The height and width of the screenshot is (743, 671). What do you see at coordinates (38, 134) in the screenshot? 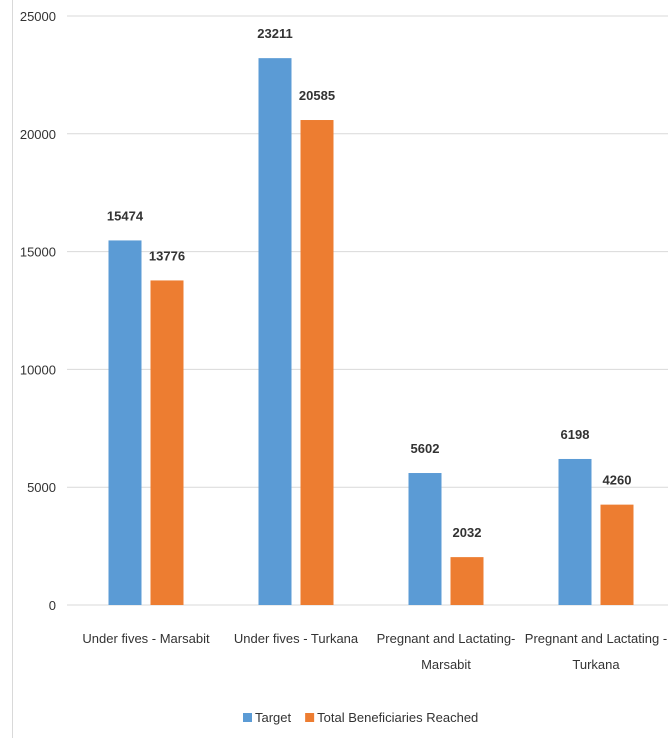
I see `y-tick-label: 20000` at bounding box center [38, 134].